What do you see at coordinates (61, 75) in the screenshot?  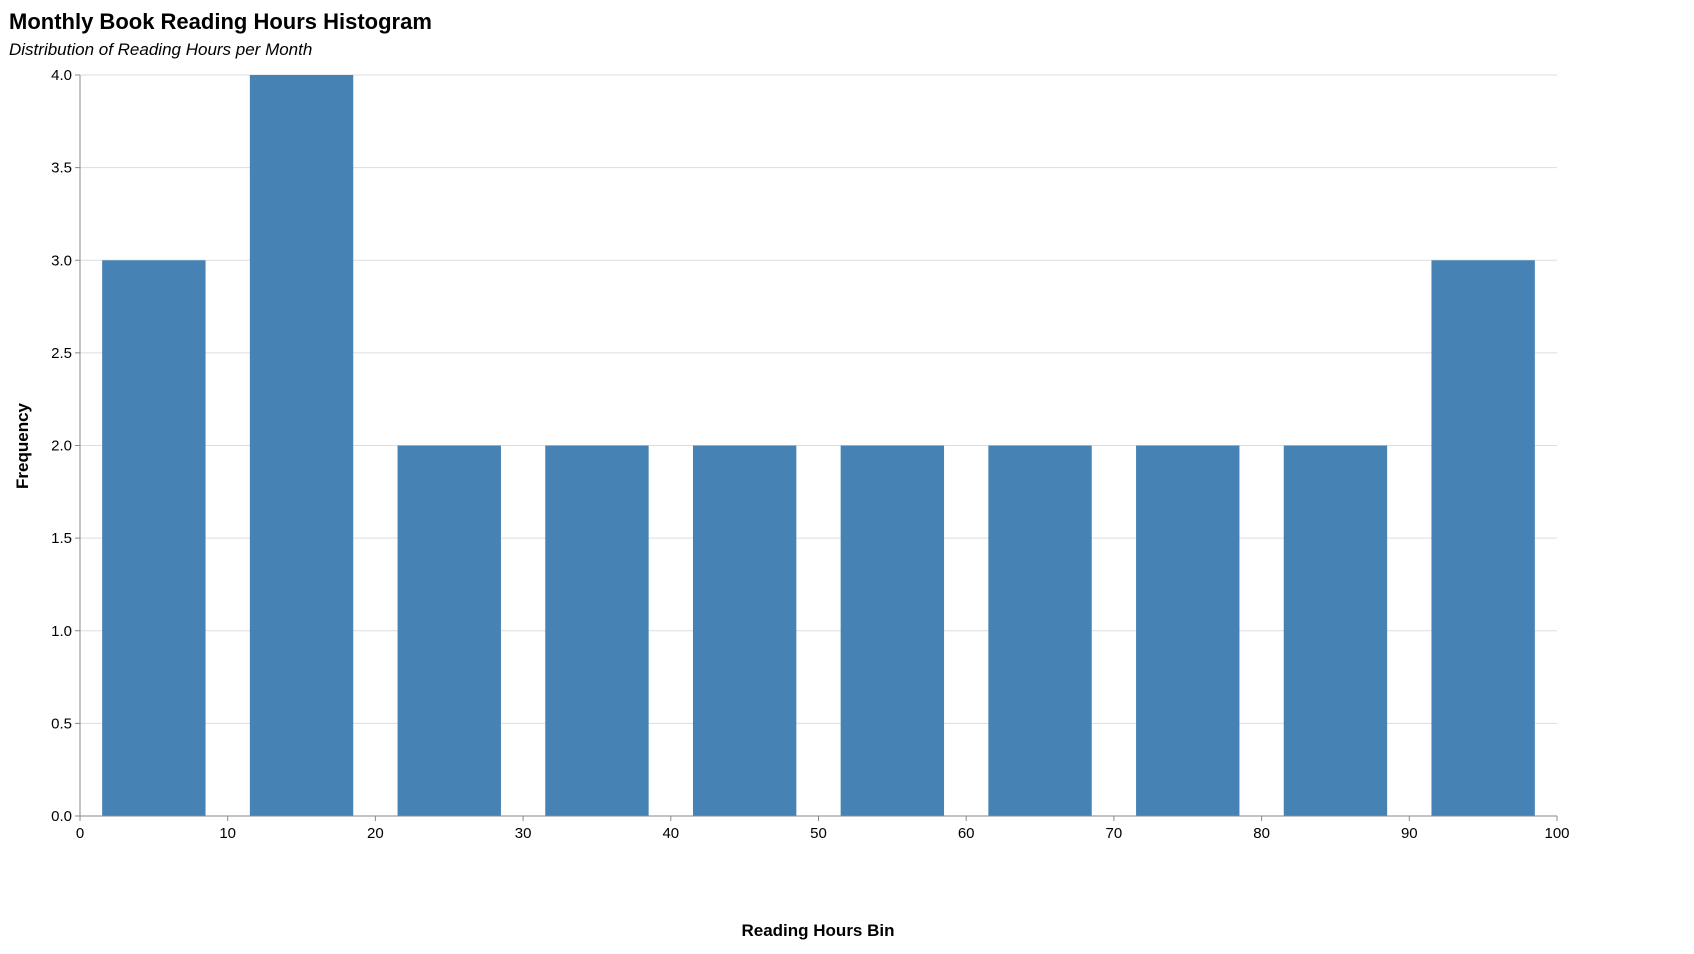 I see `y-tick-label: 4.0` at bounding box center [61, 75].